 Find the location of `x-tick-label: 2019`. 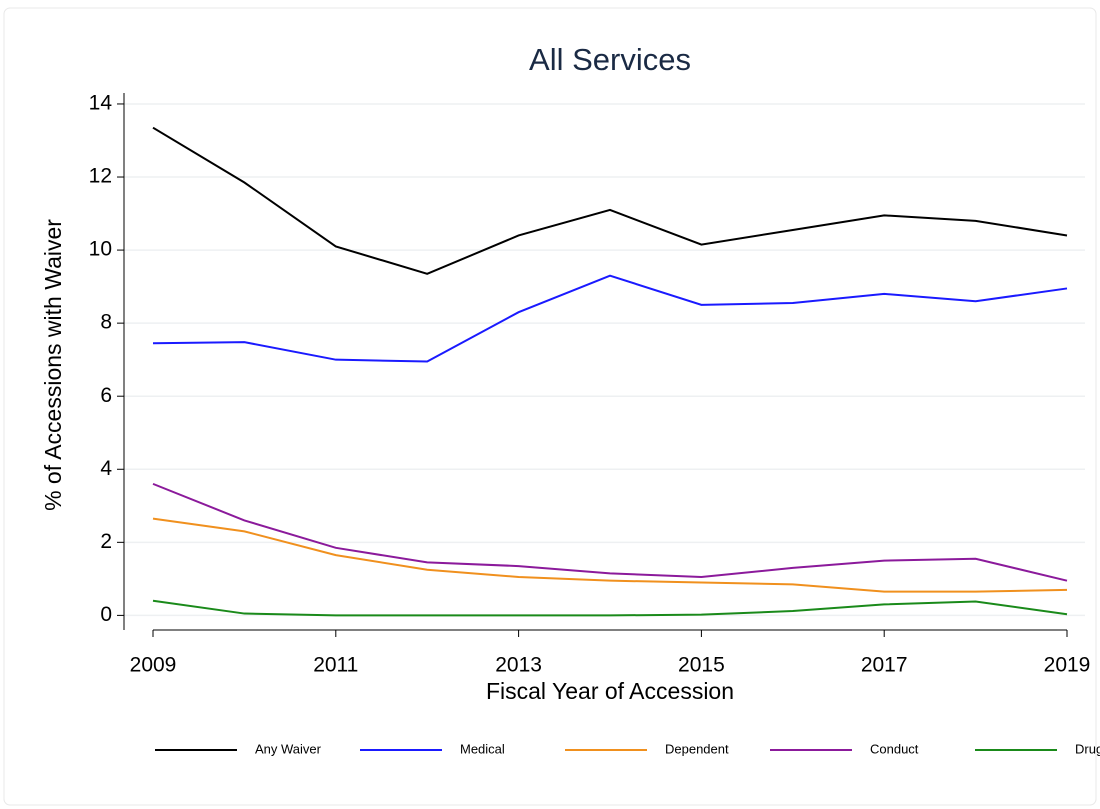

x-tick-label: 2019 is located at coordinates (1067, 665).